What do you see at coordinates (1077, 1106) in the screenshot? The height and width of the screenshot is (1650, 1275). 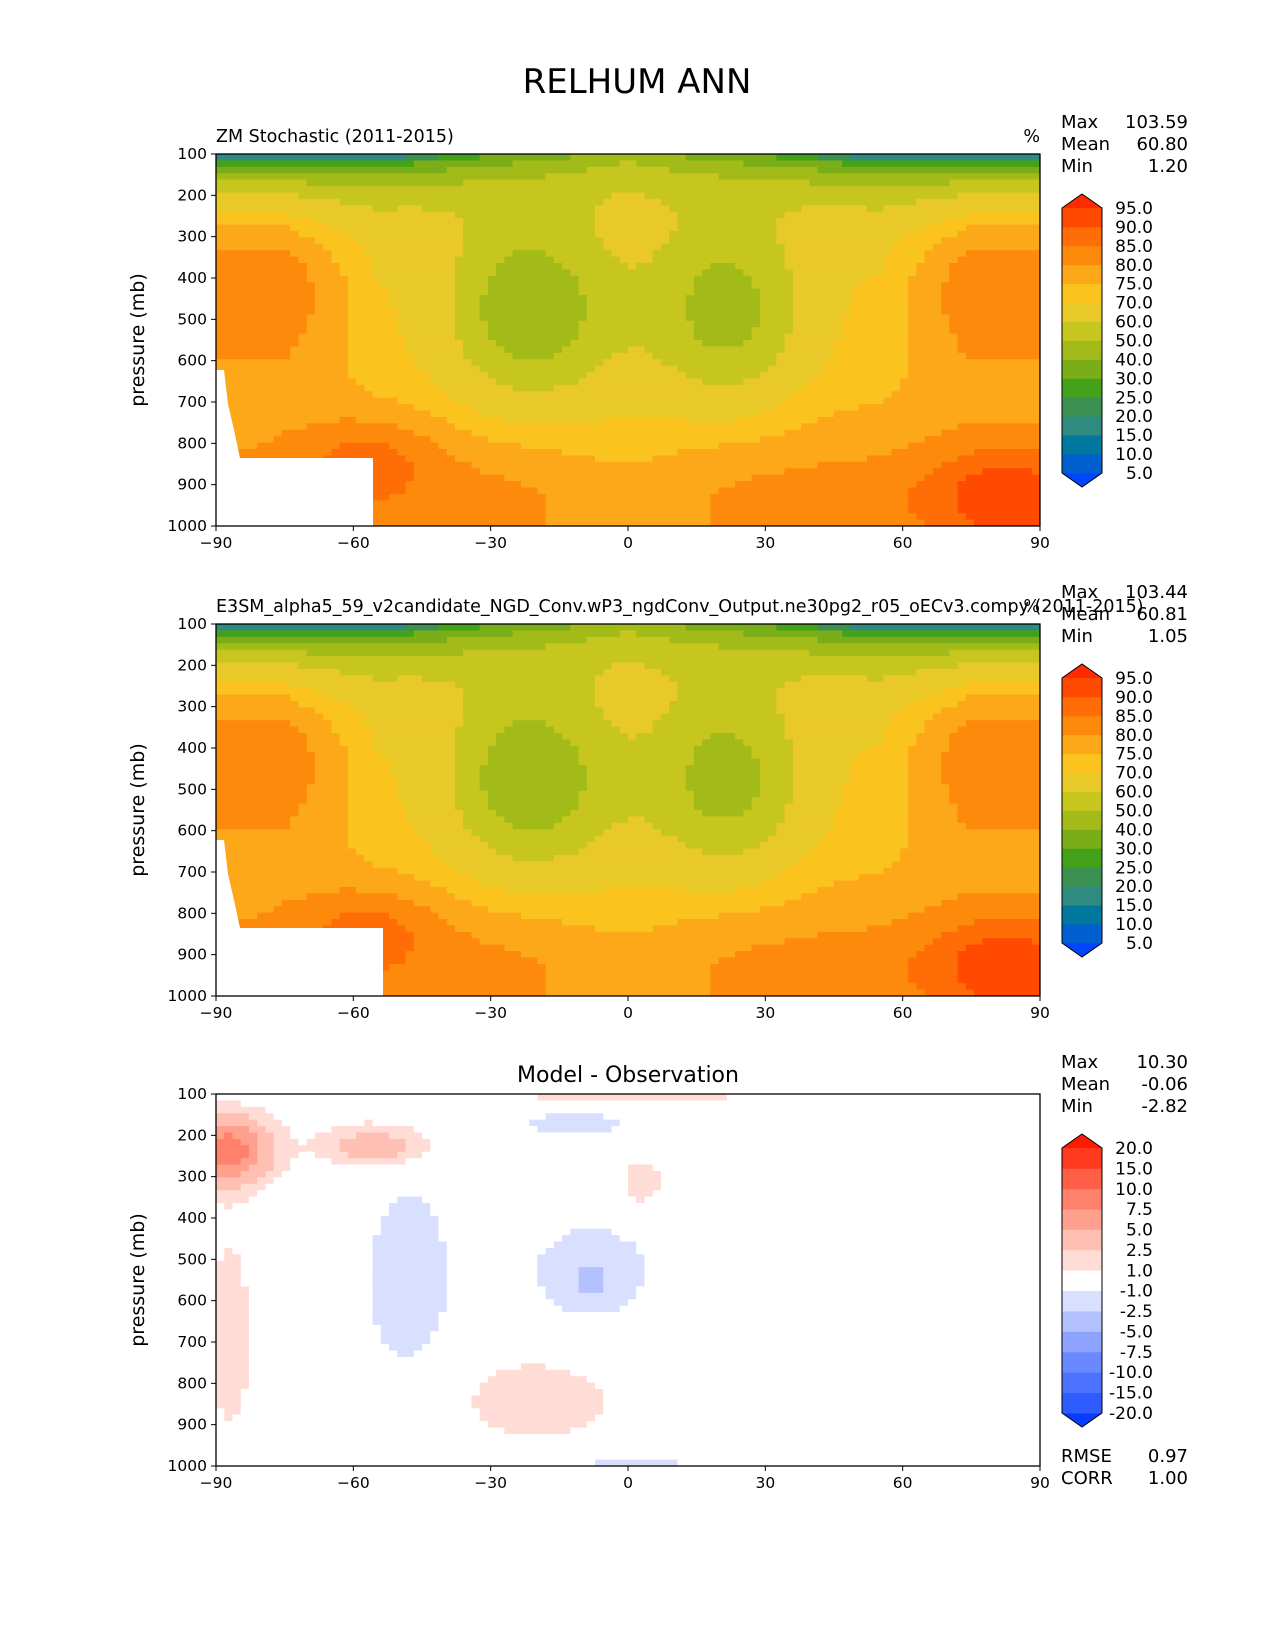 I see `stat-min-label: Min` at bounding box center [1077, 1106].